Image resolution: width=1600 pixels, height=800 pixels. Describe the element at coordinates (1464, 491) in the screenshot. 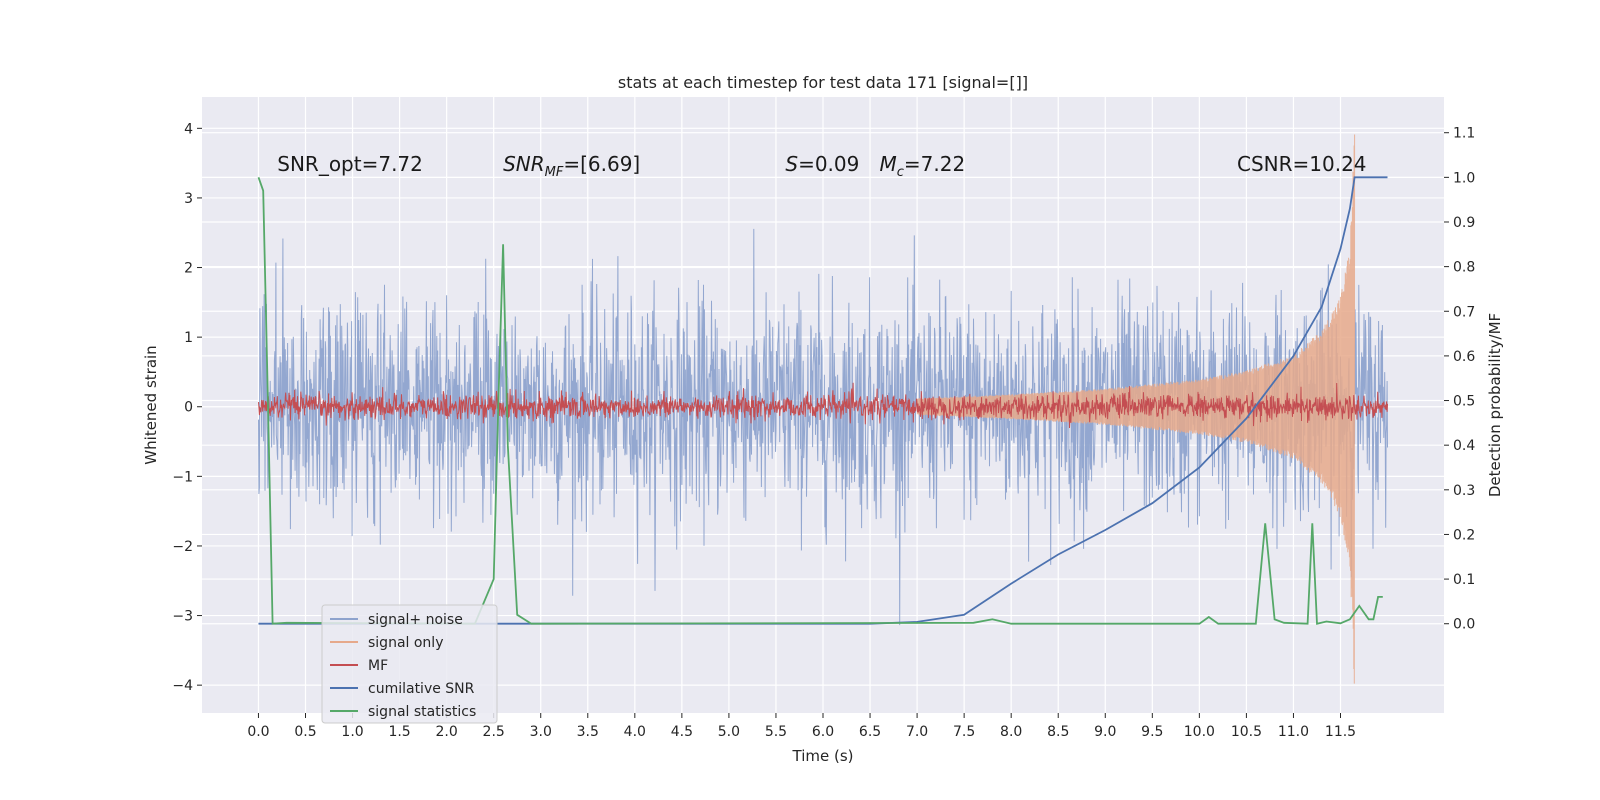

I see `y-right-tick-label: 0.3` at that location.